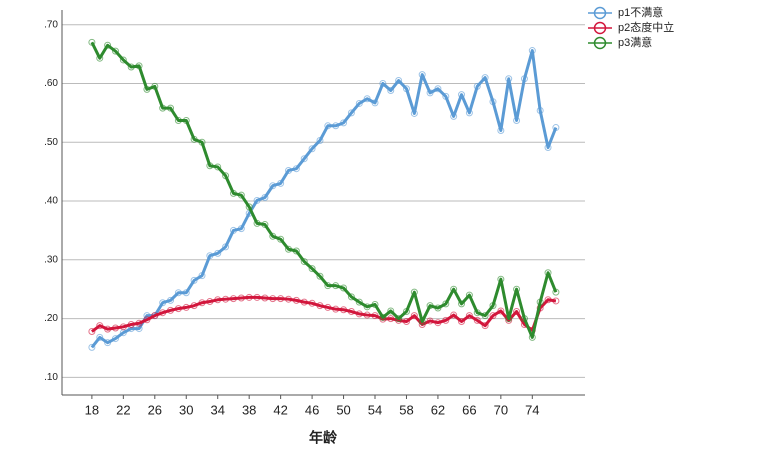 The height and width of the screenshot is (462, 784). Describe the element at coordinates (186, 409) in the screenshot. I see `x-tick-label: 30` at that location.